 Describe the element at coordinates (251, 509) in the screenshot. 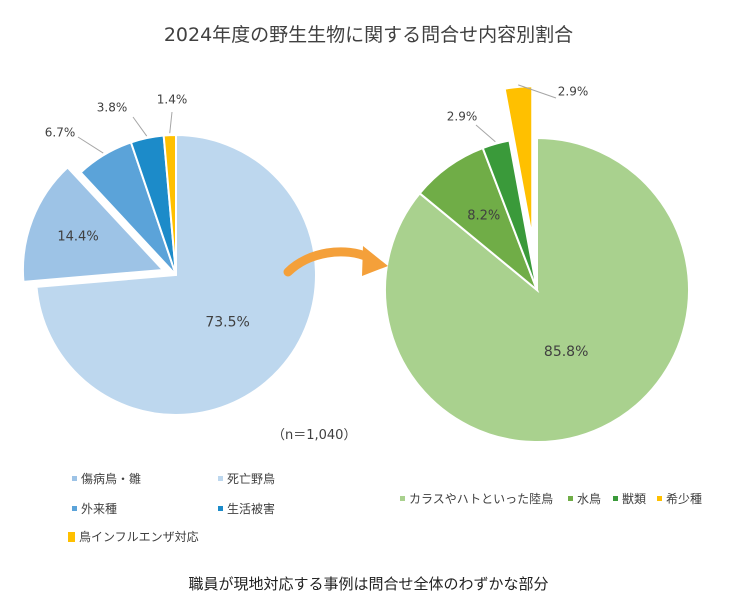

I see `legend-label: 生活被害` at that location.